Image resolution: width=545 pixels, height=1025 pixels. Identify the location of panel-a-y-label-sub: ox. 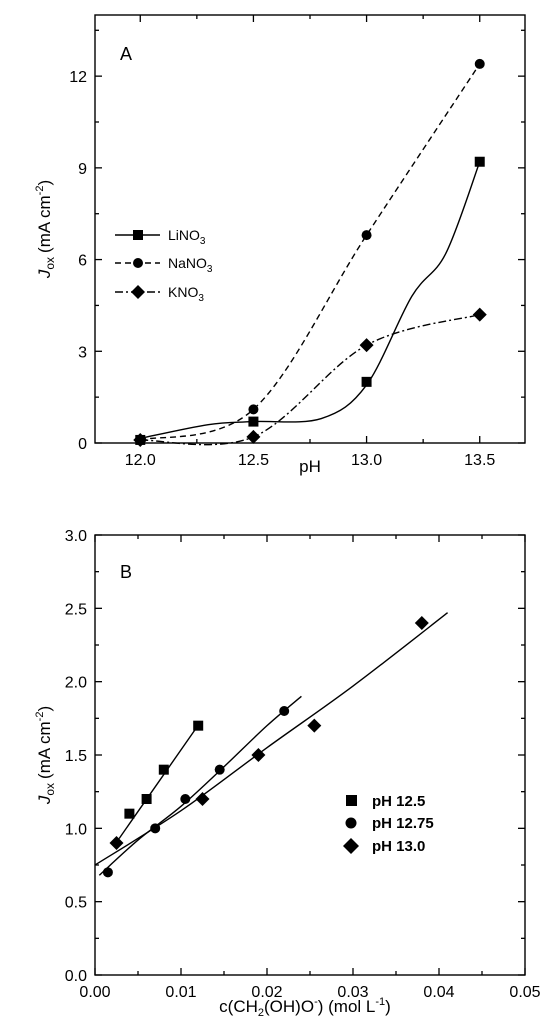
(50, 263).